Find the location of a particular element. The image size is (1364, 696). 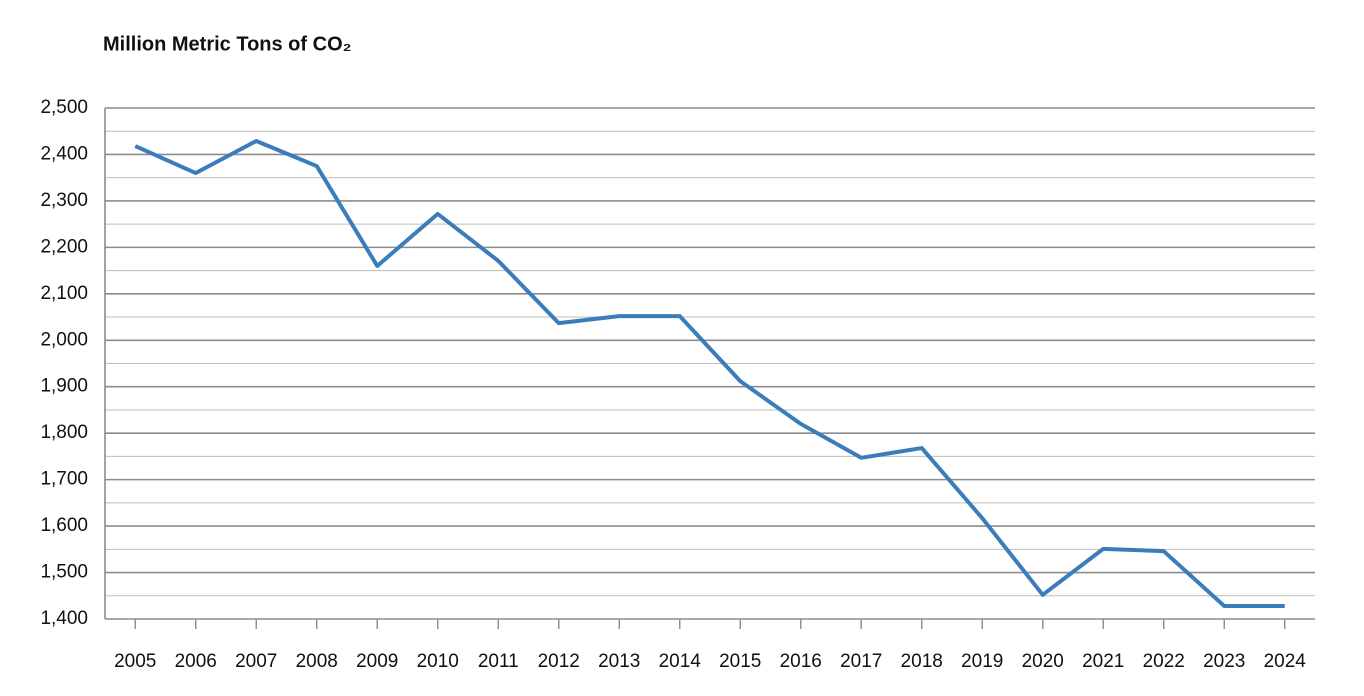

x-tick-label: 2022 is located at coordinates (1164, 661).